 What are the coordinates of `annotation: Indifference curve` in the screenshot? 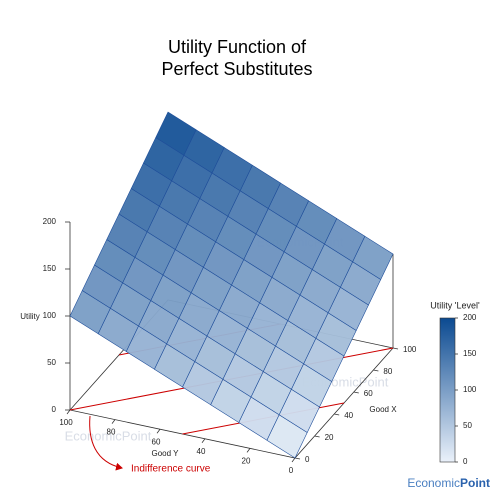 It's located at (171, 469).